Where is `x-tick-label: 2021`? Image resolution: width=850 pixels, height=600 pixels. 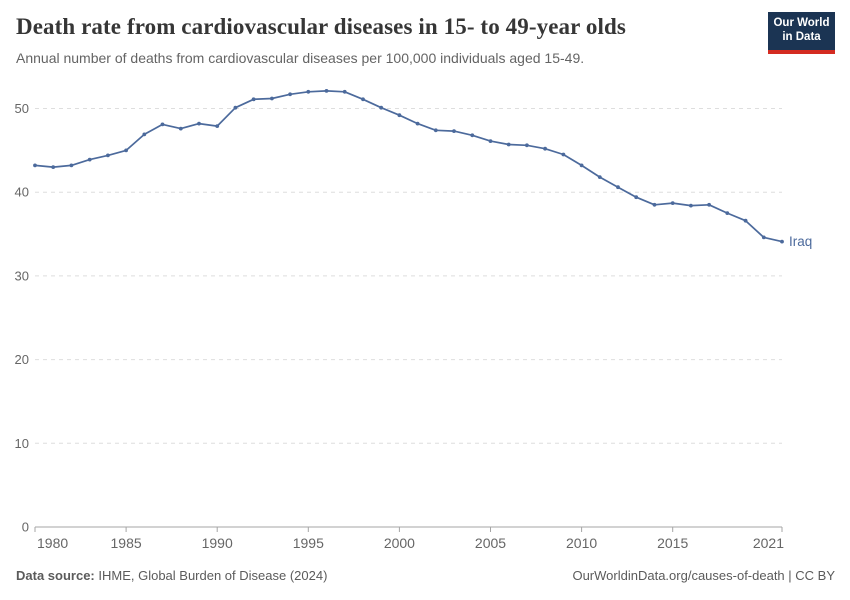
x-tick-label: 2021 is located at coordinates (768, 543).